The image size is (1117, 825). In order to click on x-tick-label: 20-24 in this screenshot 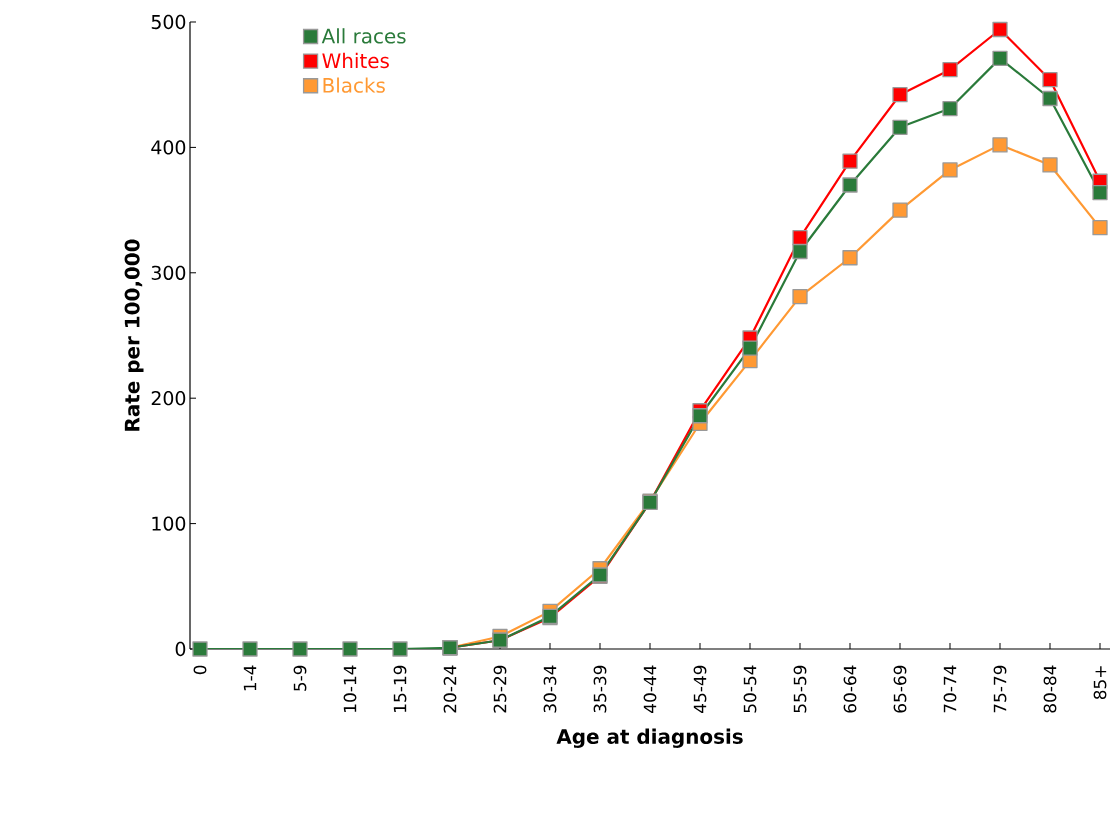, I will do `click(450, 689)`.